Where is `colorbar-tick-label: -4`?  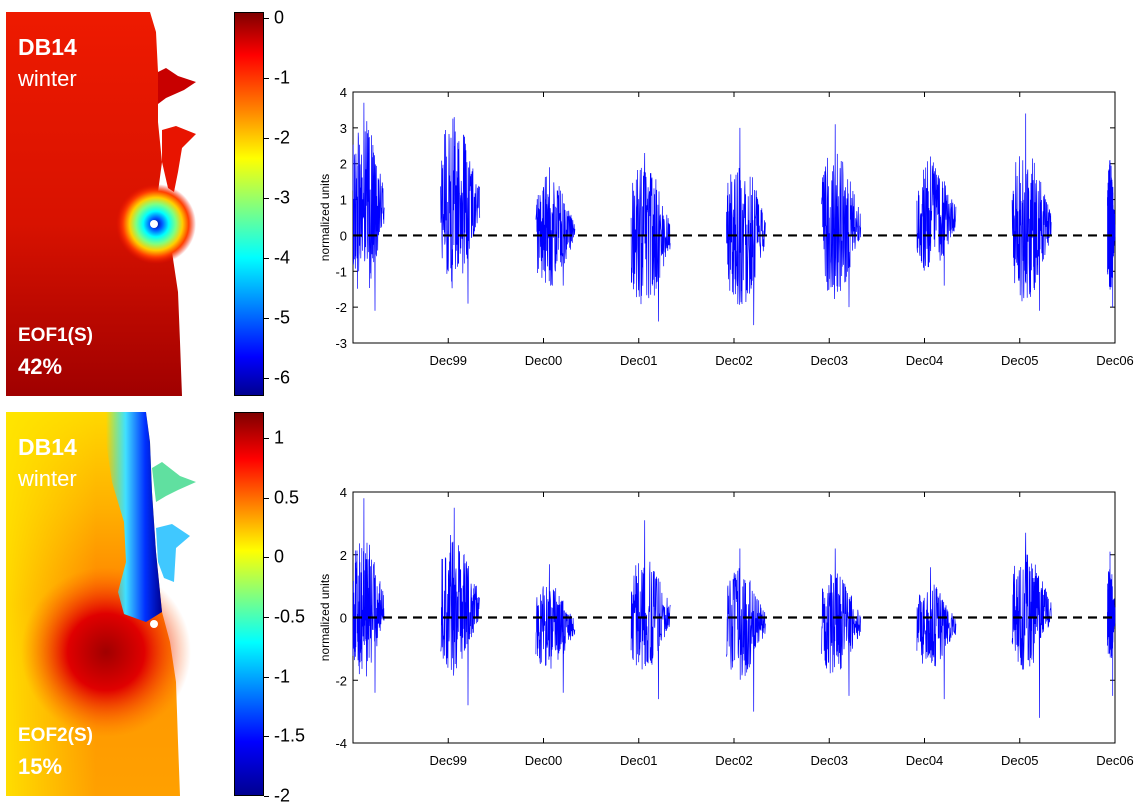
colorbar-tick-label: -4 is located at coordinates (282, 257).